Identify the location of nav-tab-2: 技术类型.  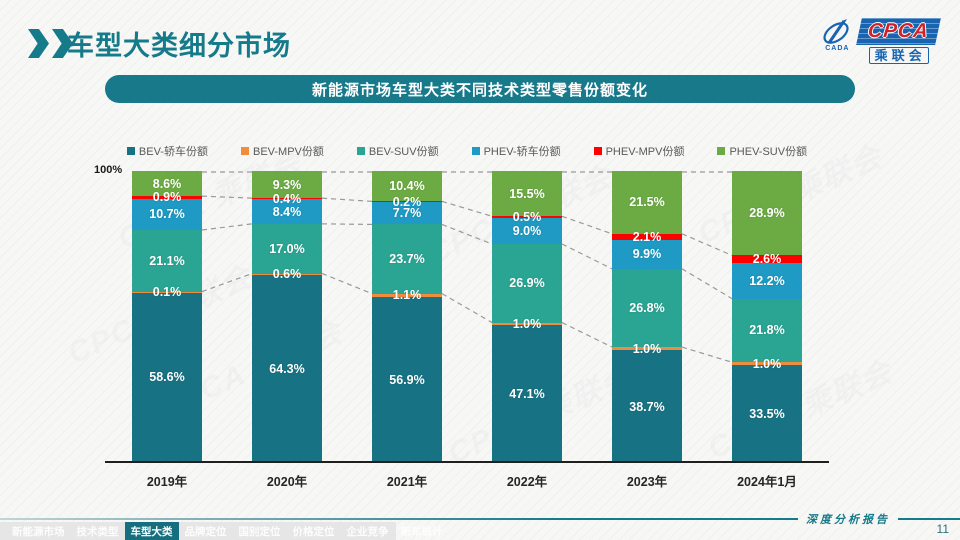
(97, 531).